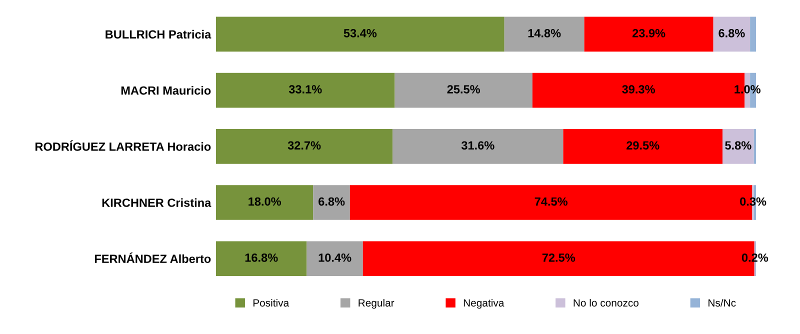 This screenshot has width=800, height=334. I want to click on legend-label: Negativa, so click(484, 303).